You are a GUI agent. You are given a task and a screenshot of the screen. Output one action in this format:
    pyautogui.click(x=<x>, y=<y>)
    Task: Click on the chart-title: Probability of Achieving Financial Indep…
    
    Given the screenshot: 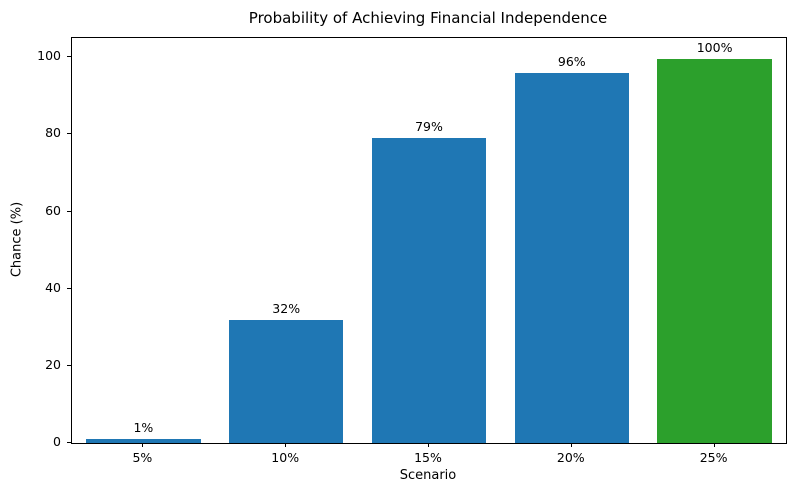 What is the action you would take?
    pyautogui.click(x=428, y=18)
    